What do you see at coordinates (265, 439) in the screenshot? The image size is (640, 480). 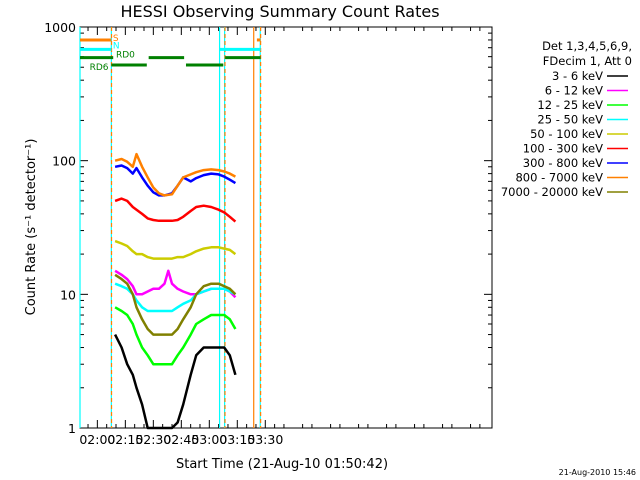 I see `x-tick-label: 03:30` at bounding box center [265, 439].